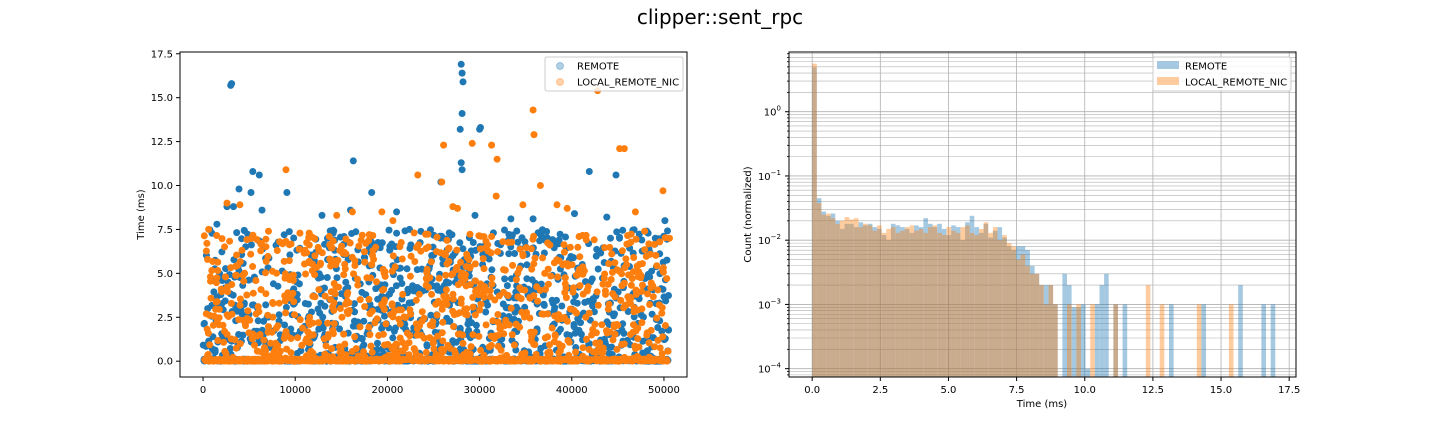 The height and width of the screenshot is (432, 1440). I want to click on scatter-legend: REMOTE LOCAL_REMOTE_NIC, so click(614, 74).